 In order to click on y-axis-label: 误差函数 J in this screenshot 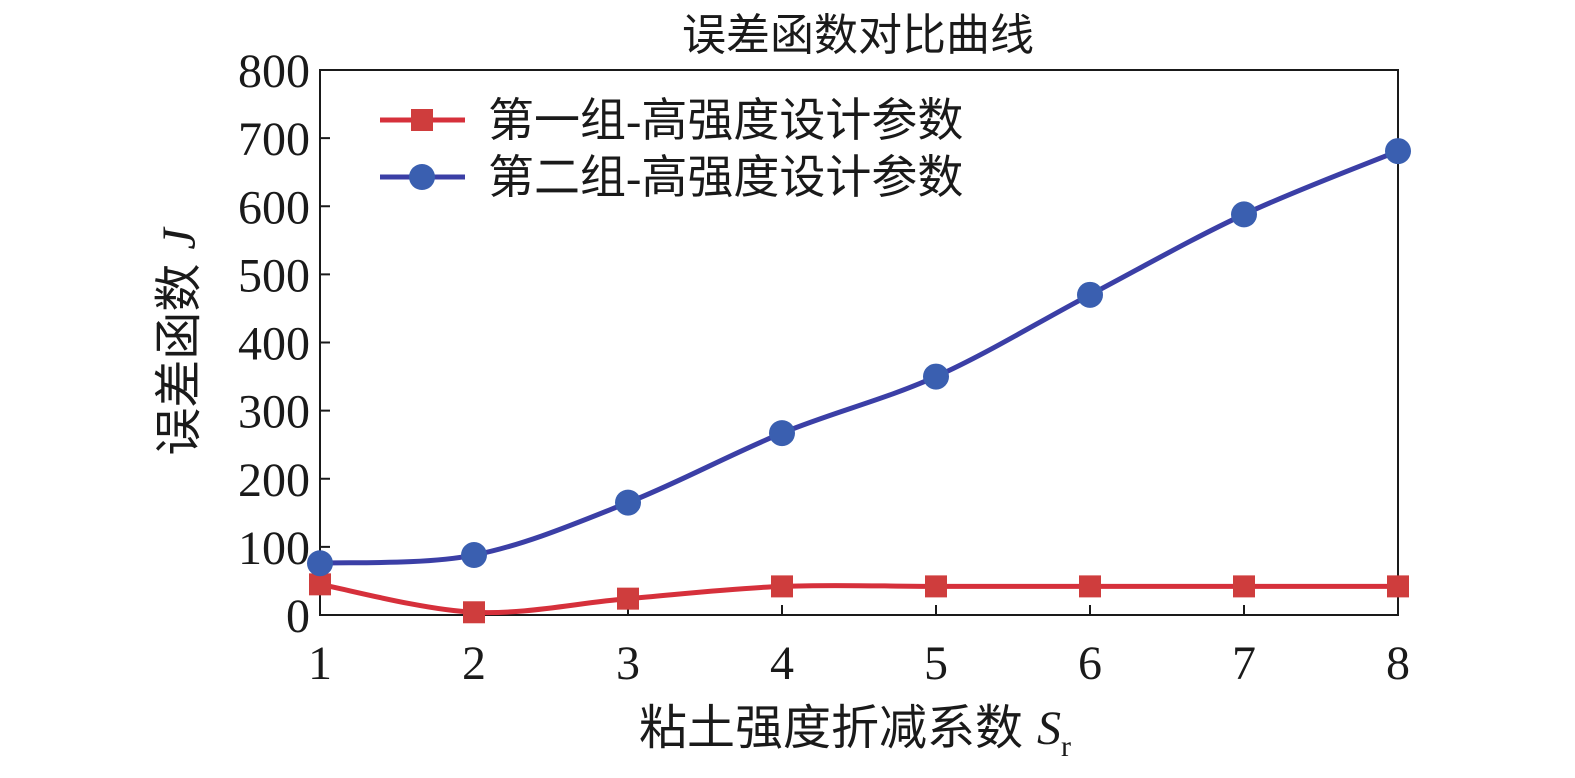, I will do `click(179, 341)`.